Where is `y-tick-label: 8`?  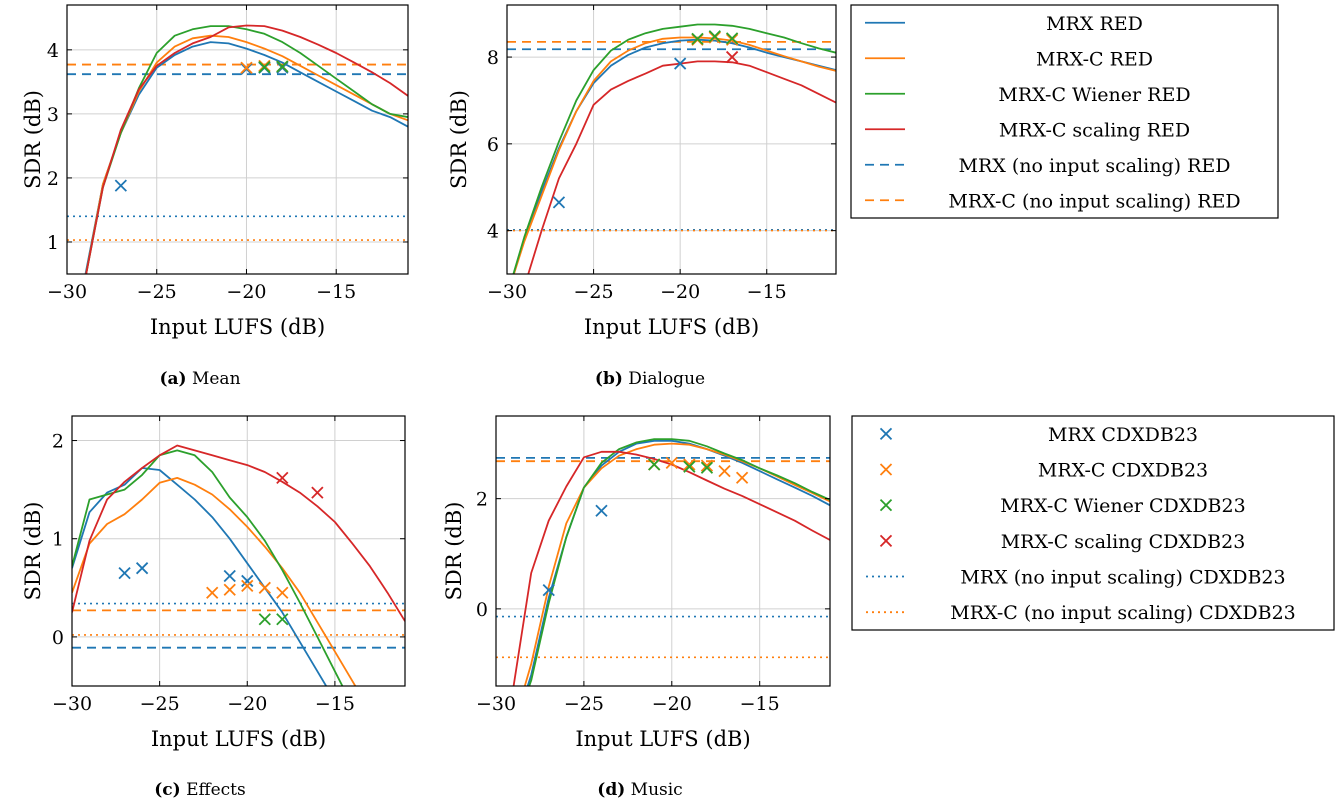
y-tick-label: 8 is located at coordinates (493, 58).